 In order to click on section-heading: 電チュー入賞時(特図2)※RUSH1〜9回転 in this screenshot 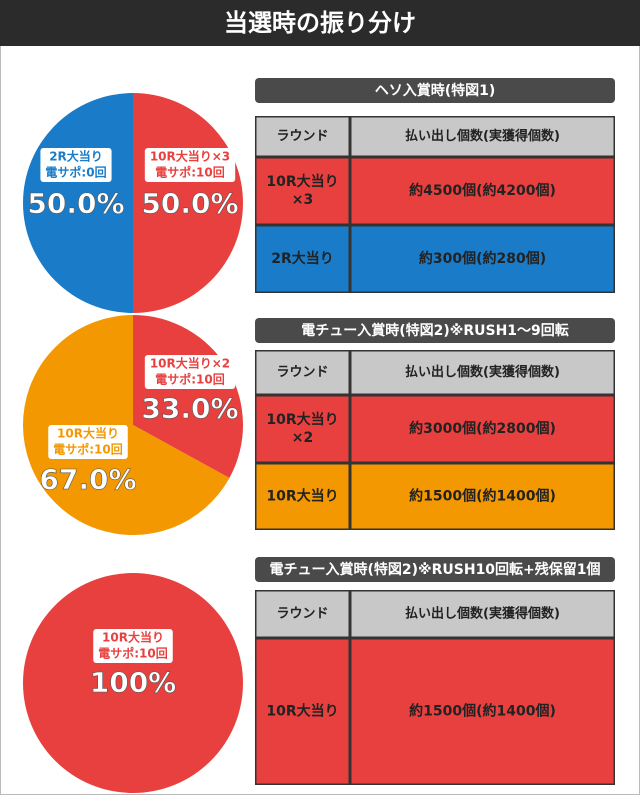, I will do `click(435, 330)`.